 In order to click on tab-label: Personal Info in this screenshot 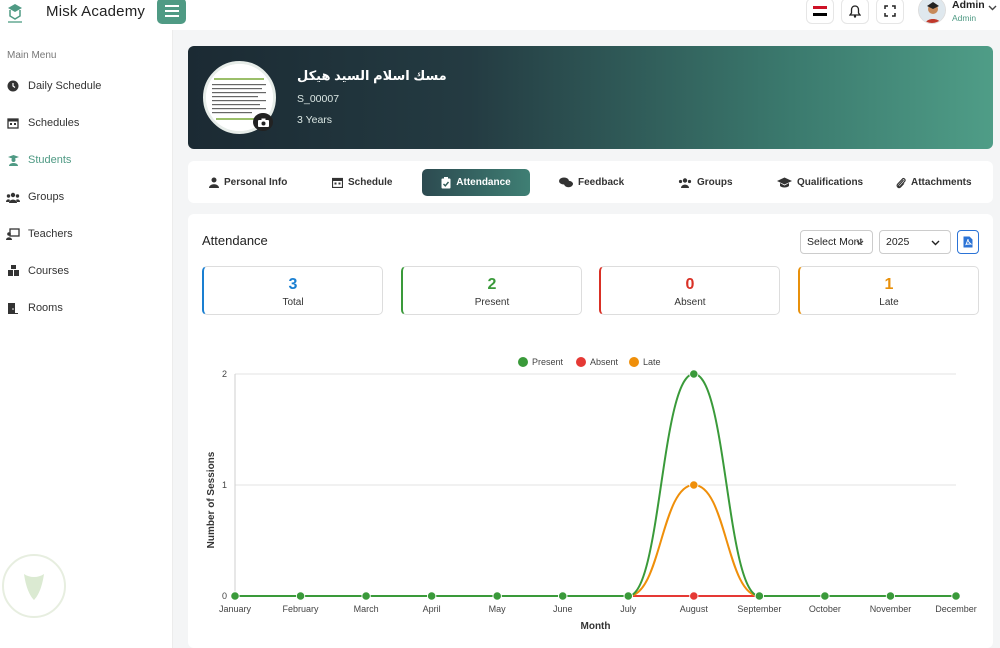, I will do `click(256, 182)`.